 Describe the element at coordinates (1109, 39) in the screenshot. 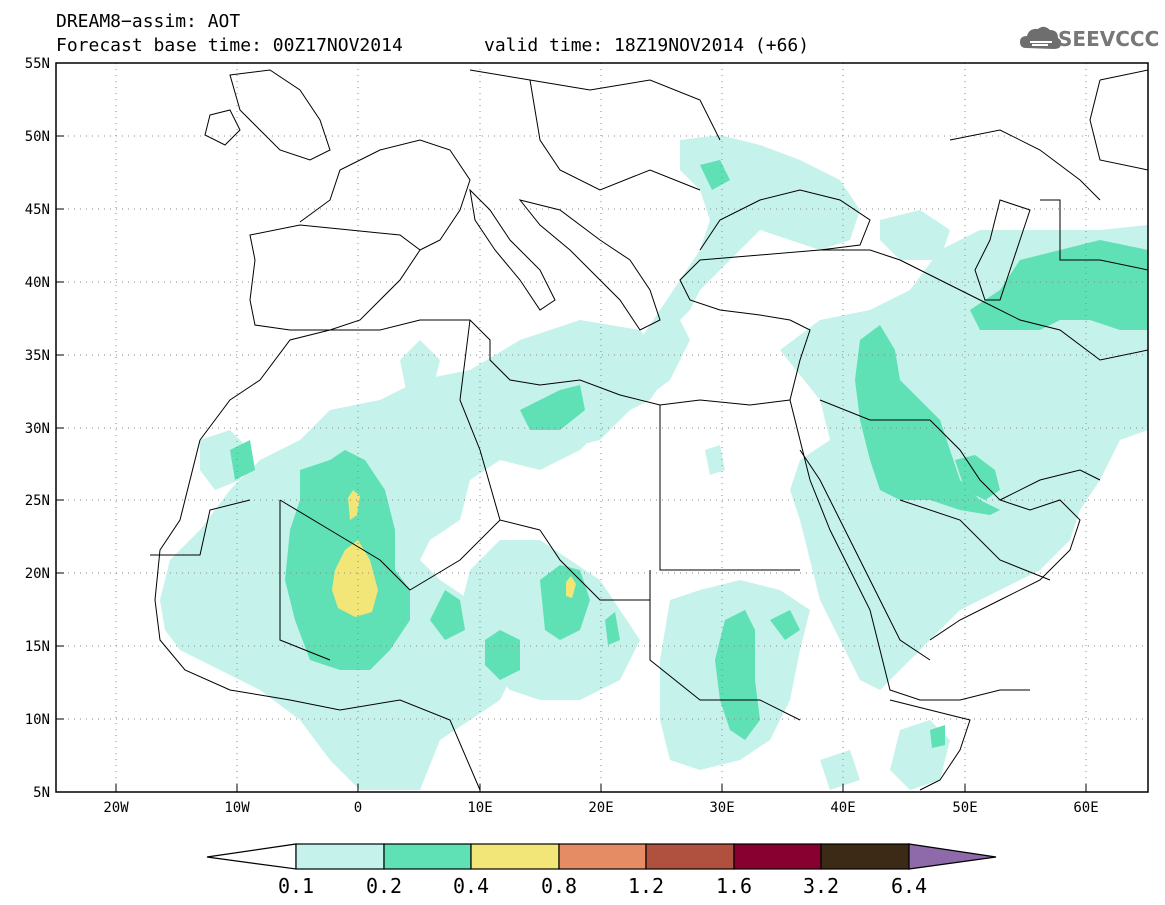

I see `logo-text: SEEVCCC` at that location.